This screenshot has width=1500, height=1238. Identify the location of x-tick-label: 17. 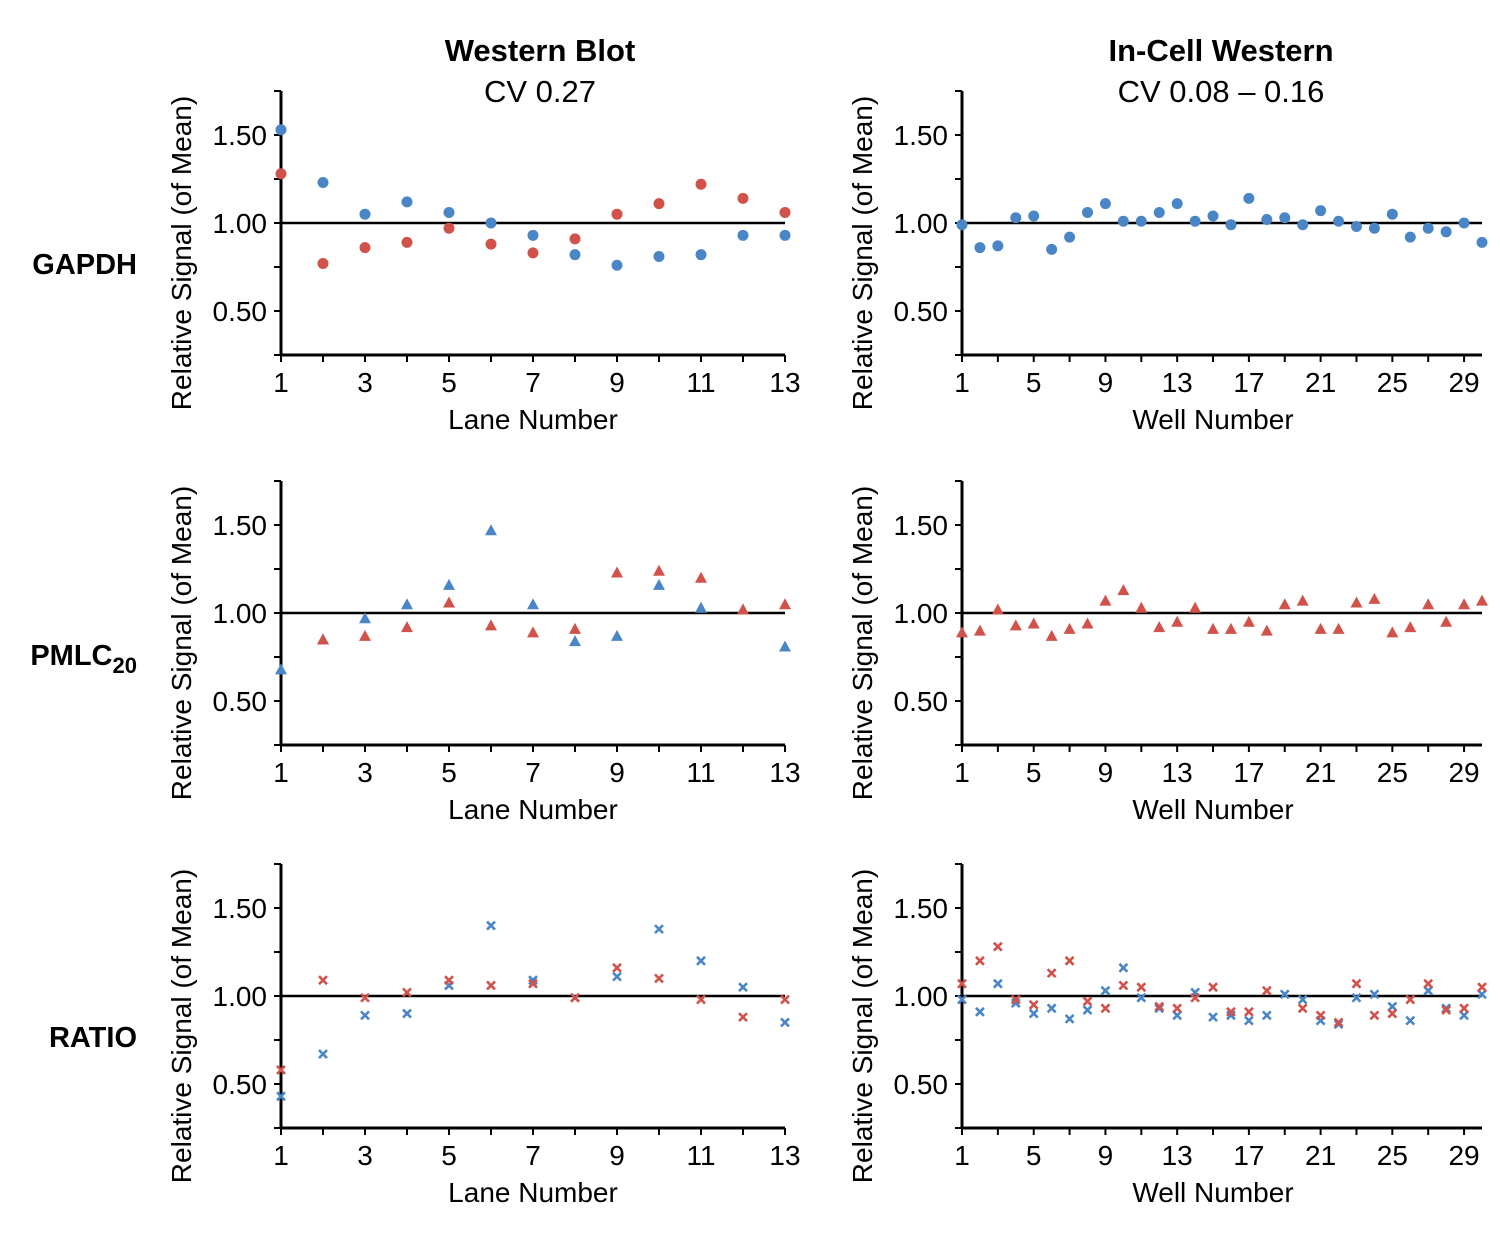
(1248, 772).